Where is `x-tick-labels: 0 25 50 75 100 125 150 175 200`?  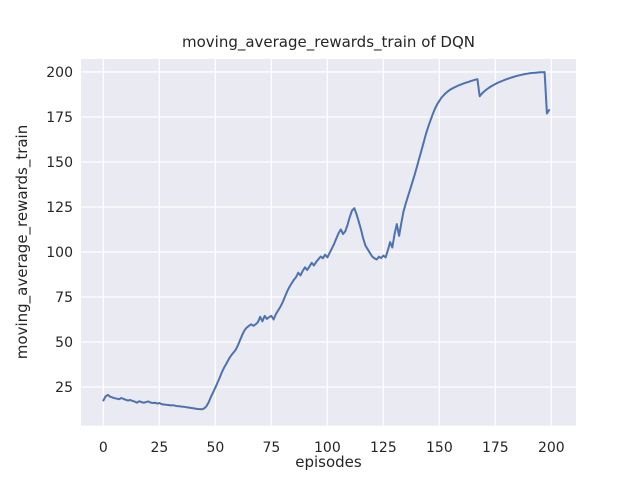
x-tick-labels: 0 25 50 75 100 125 150 175 200 is located at coordinates (332, 448).